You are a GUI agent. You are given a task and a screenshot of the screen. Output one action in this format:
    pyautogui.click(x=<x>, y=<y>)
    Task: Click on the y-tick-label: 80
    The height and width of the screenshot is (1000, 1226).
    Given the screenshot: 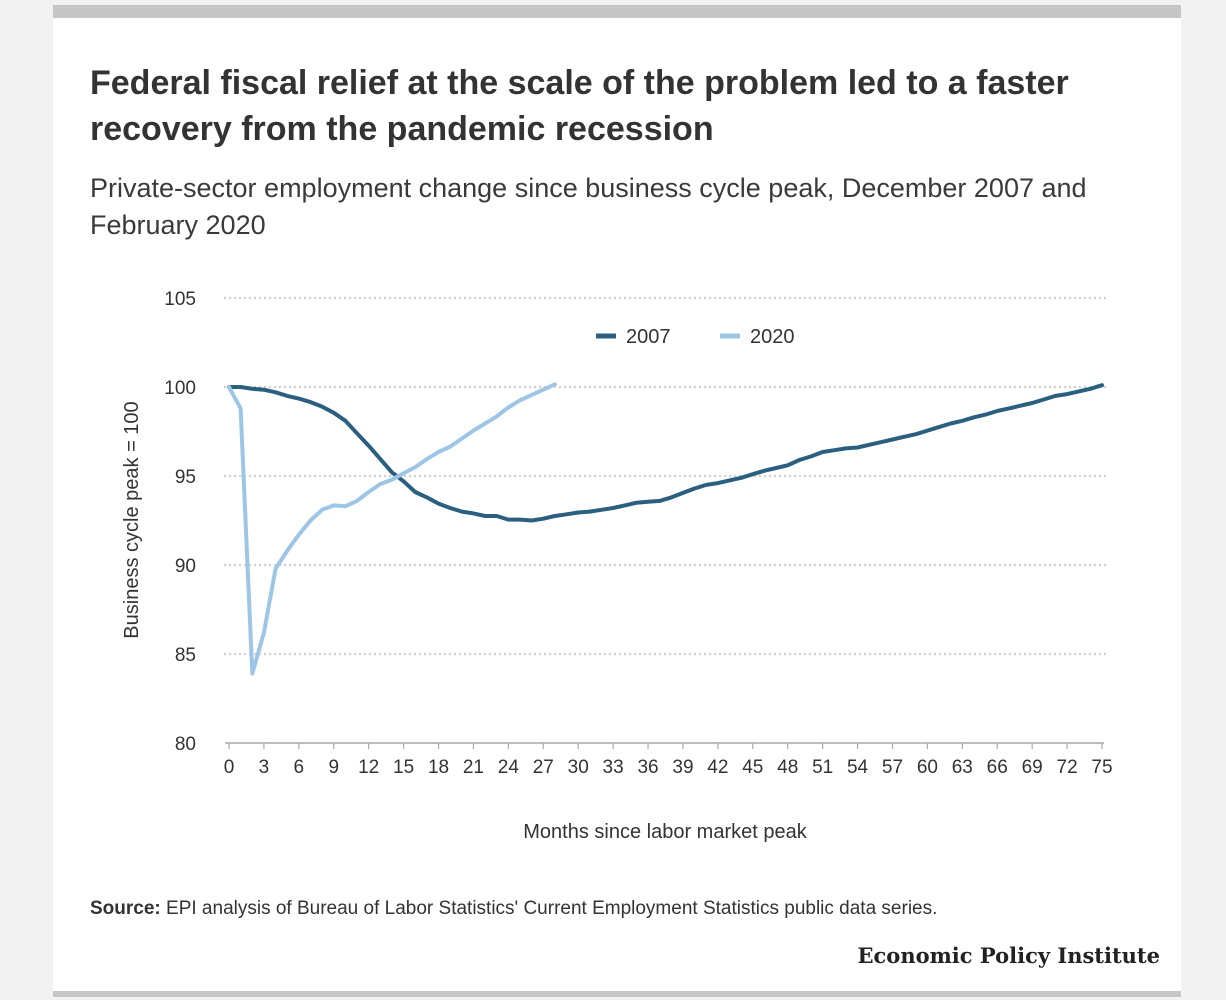 What is the action you would take?
    pyautogui.click(x=185, y=744)
    